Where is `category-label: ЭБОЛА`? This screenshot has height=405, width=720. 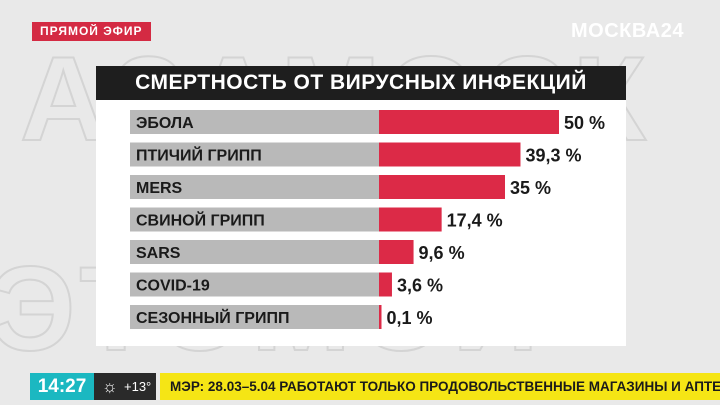 category-label: ЭБОЛА is located at coordinates (165, 123).